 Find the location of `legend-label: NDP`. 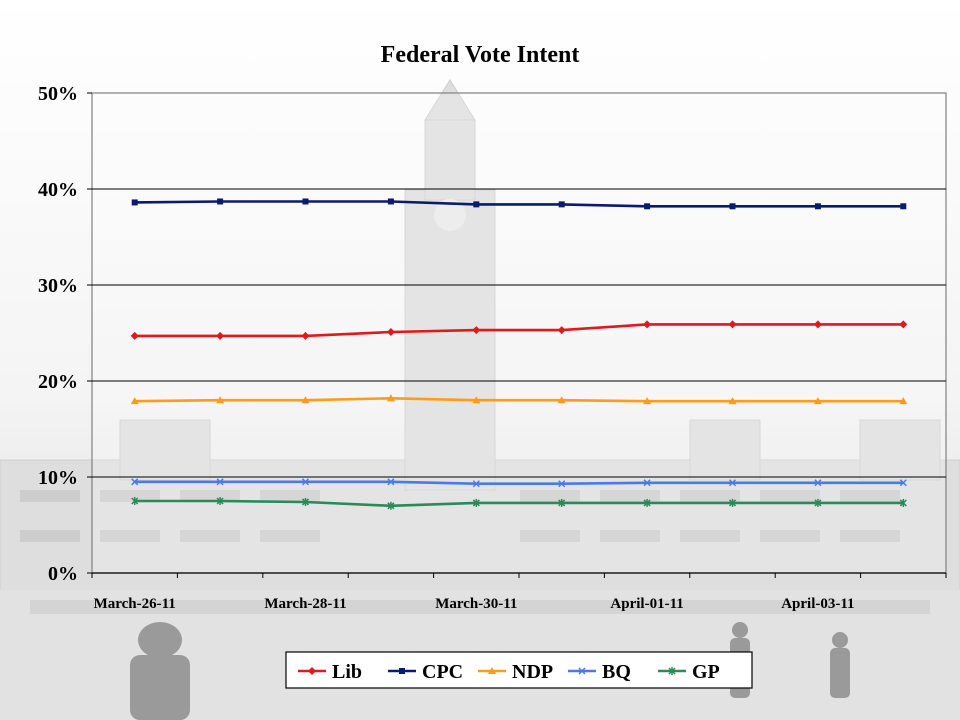

legend-label: NDP is located at coordinates (532, 672).